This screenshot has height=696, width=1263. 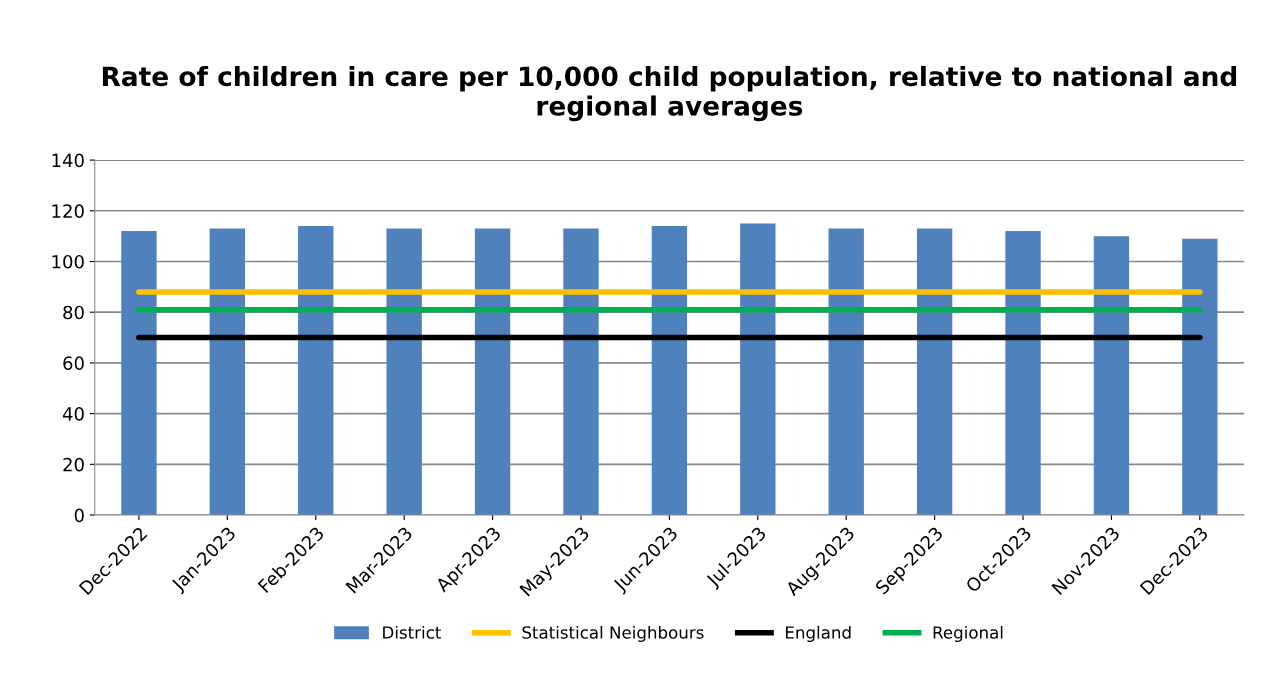 What do you see at coordinates (73, 414) in the screenshot?
I see `y-tick-label: 40` at bounding box center [73, 414].